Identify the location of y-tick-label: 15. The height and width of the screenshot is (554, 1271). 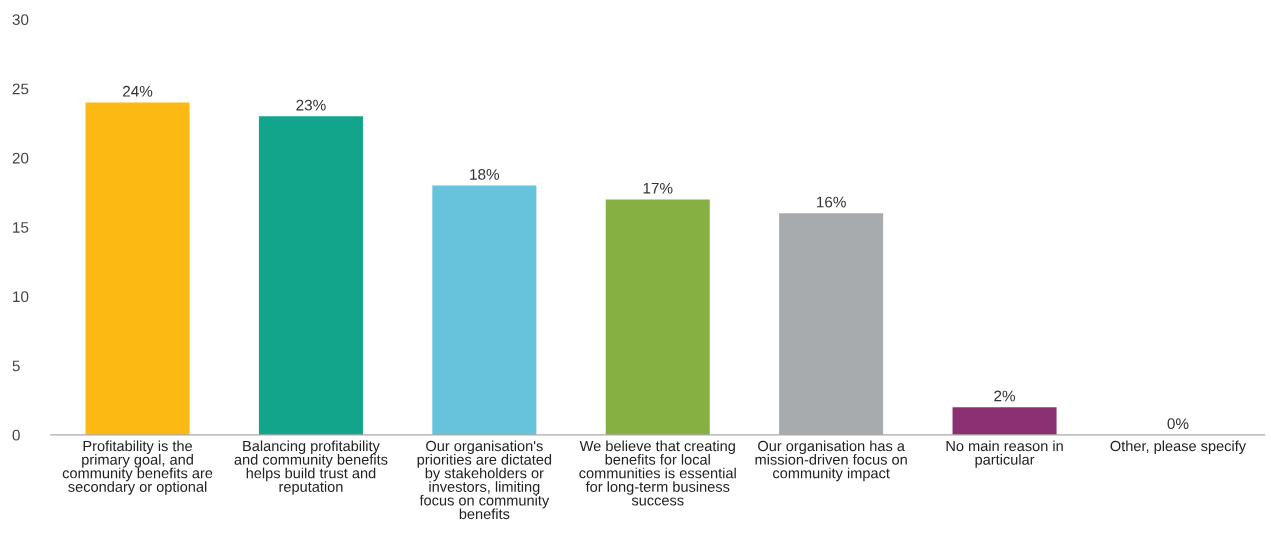
(21, 227).